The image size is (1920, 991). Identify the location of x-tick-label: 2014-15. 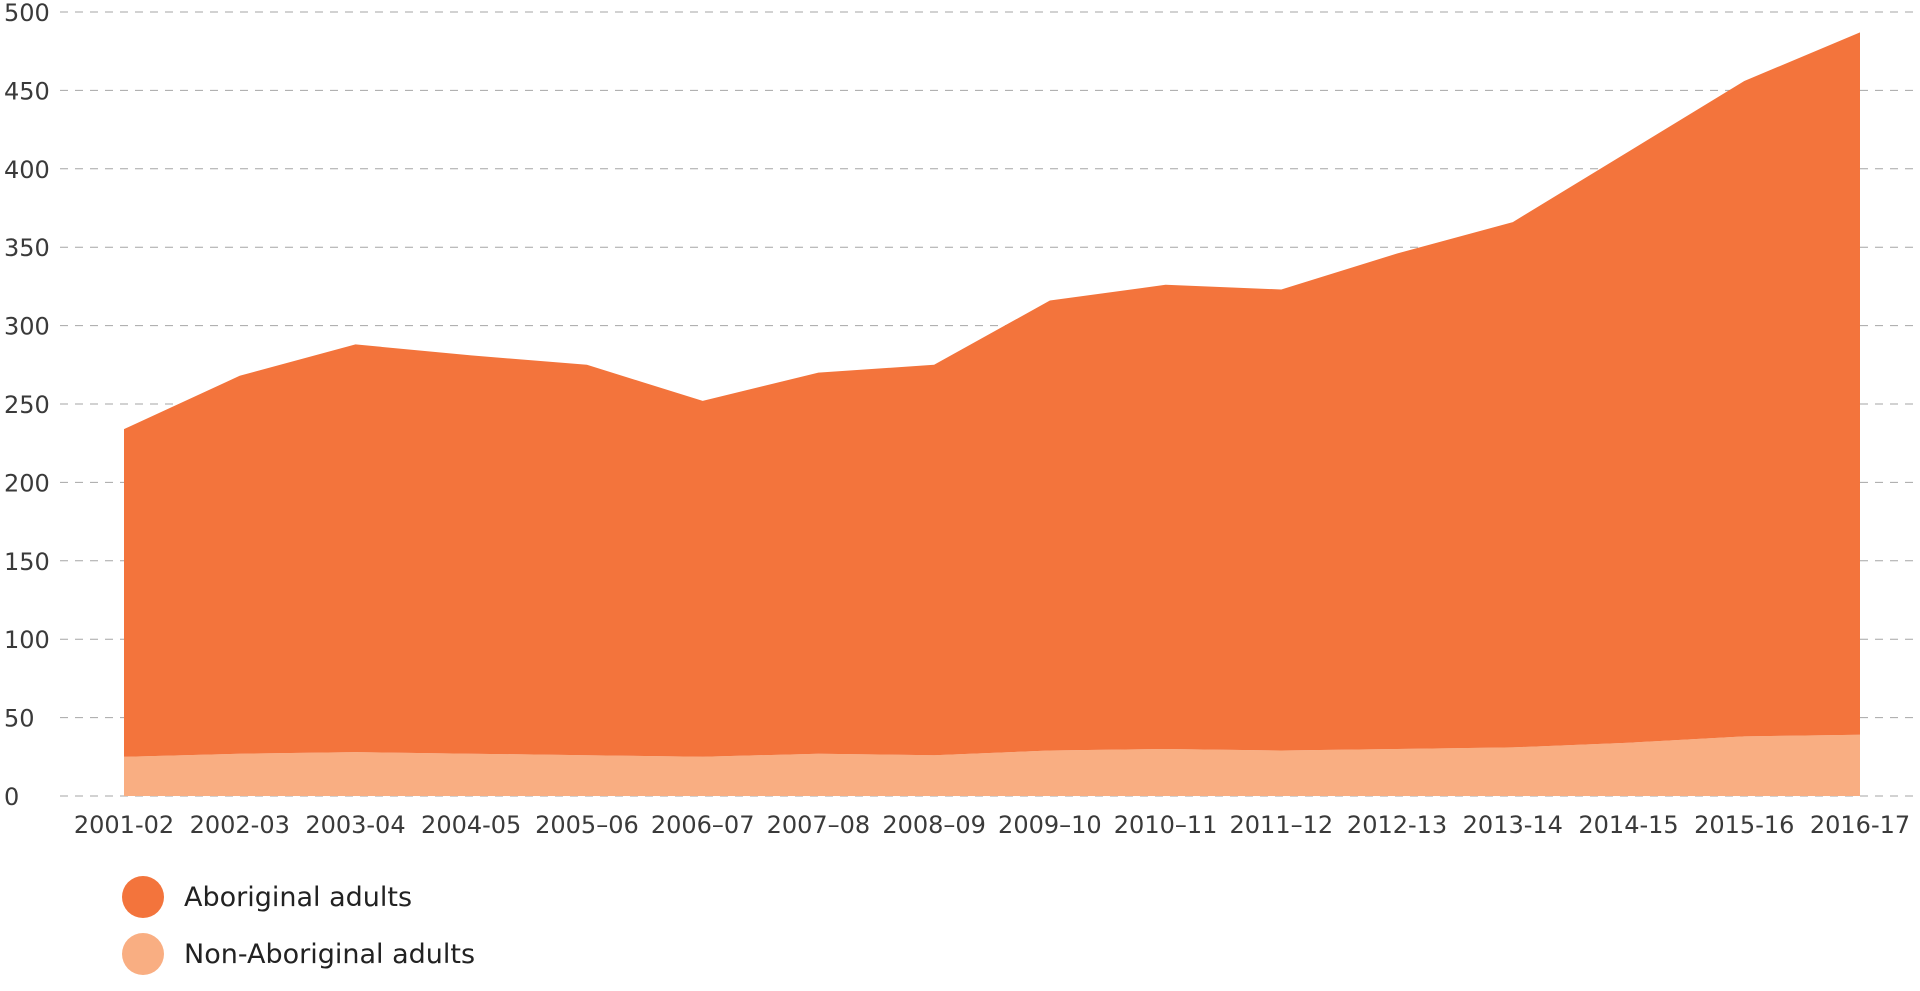
(1628, 825).